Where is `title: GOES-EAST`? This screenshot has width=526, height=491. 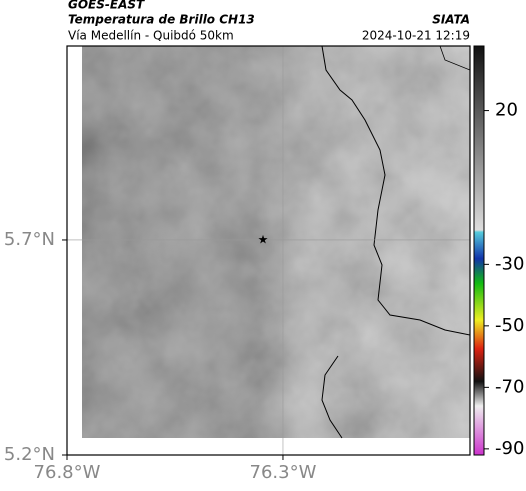
title: GOES-EAST is located at coordinates (106, 6).